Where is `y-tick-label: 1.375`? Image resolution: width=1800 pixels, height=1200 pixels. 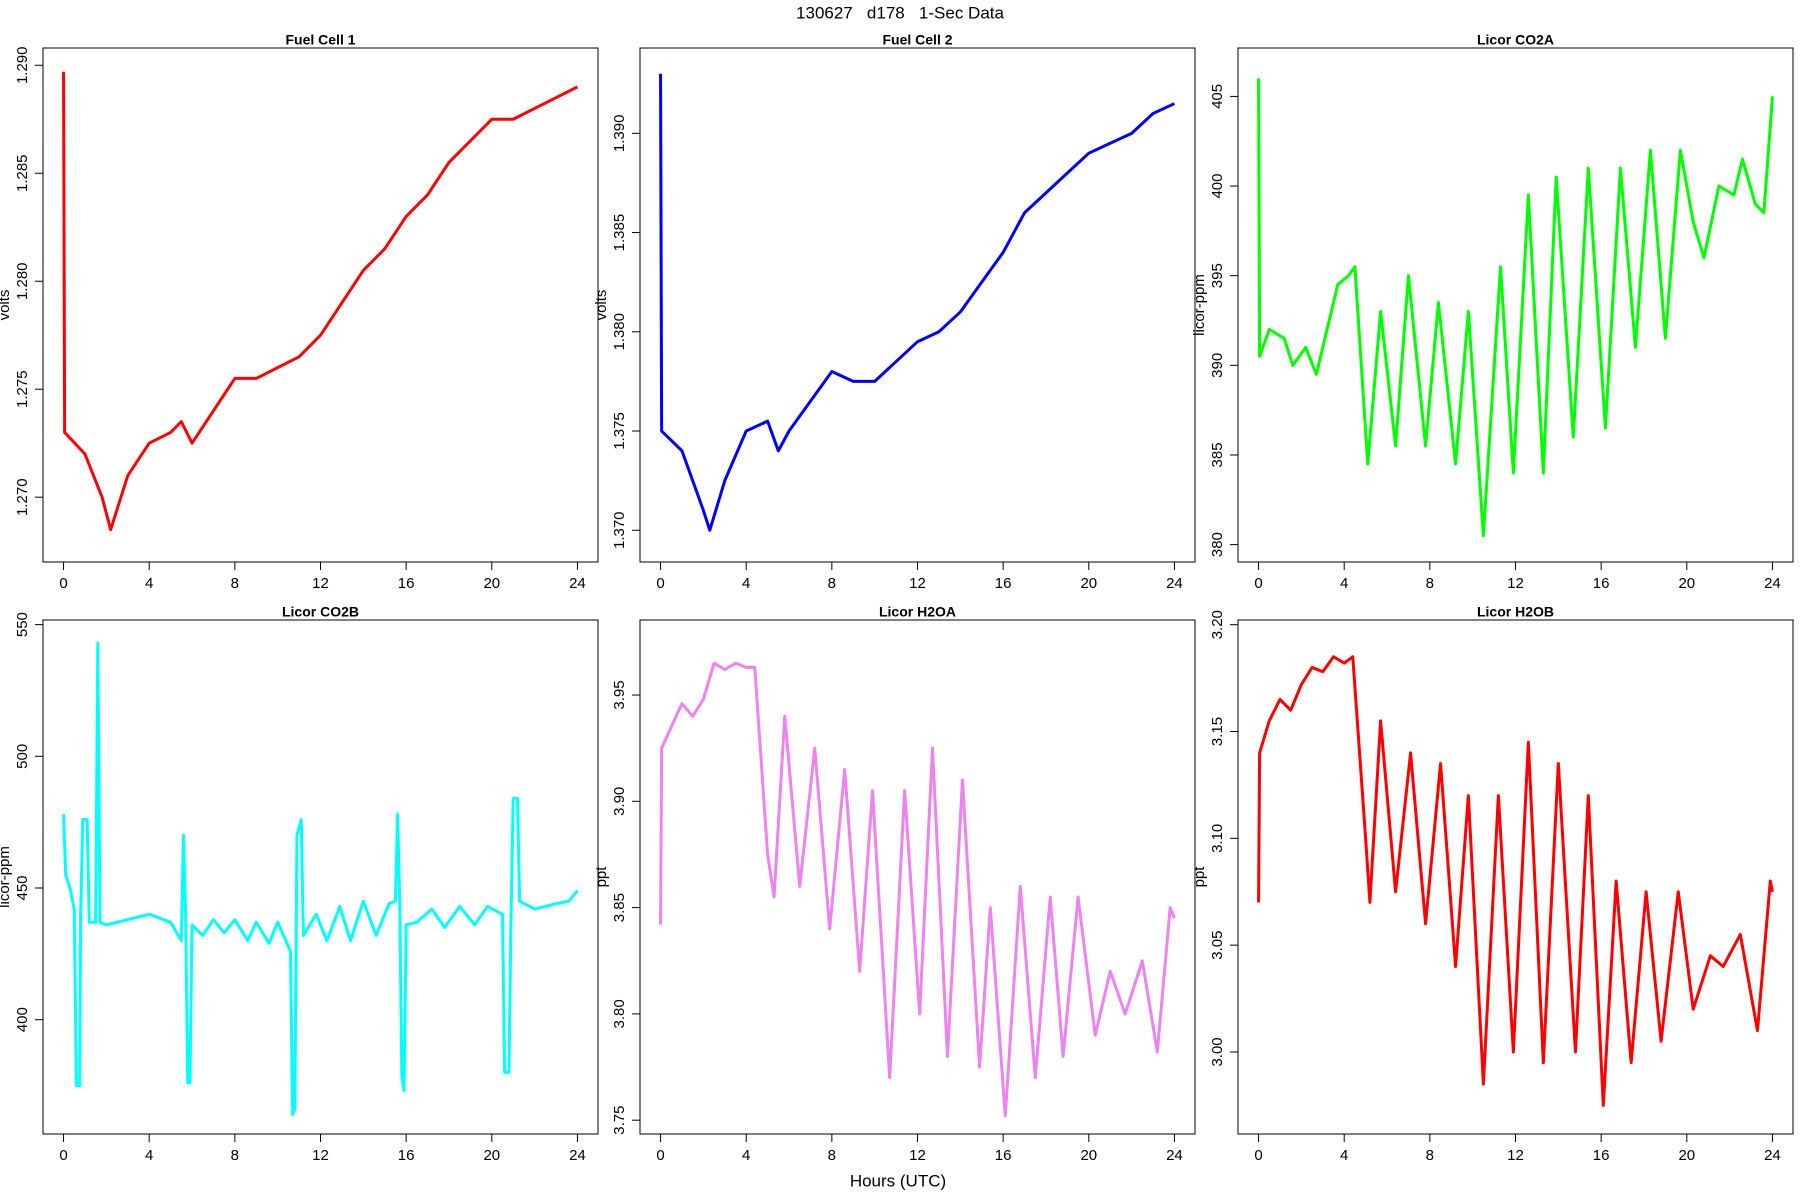 y-tick-label: 1.375 is located at coordinates (619, 431).